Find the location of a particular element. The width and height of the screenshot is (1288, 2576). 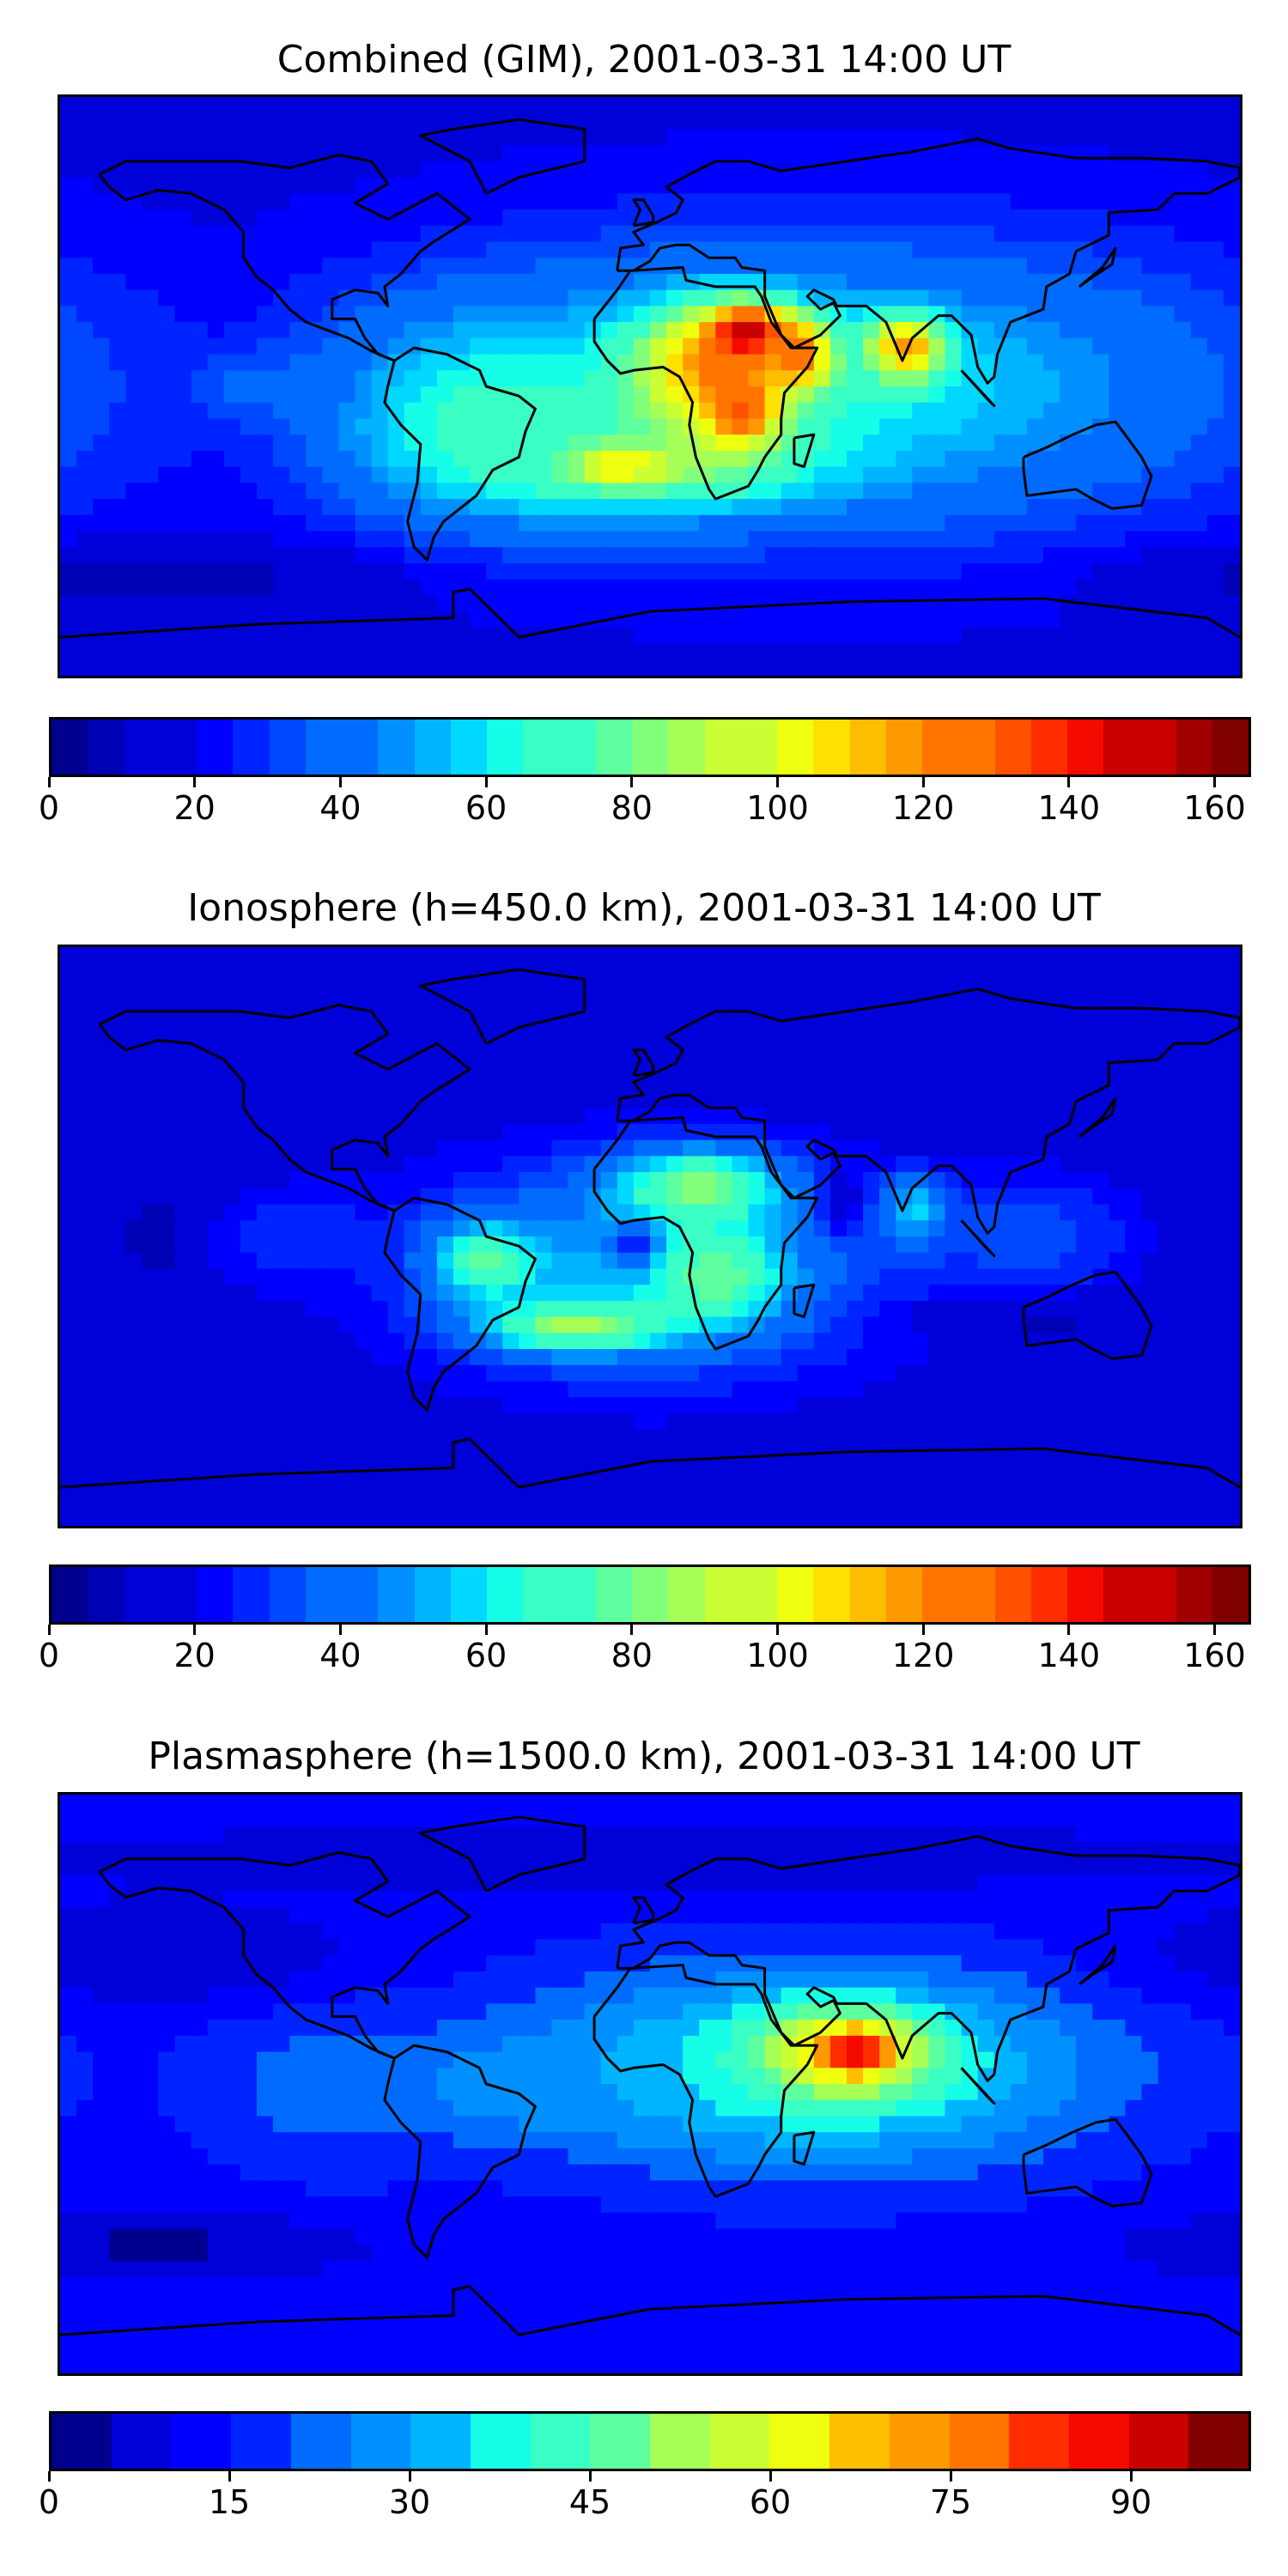

tick-label: 100 is located at coordinates (777, 808).